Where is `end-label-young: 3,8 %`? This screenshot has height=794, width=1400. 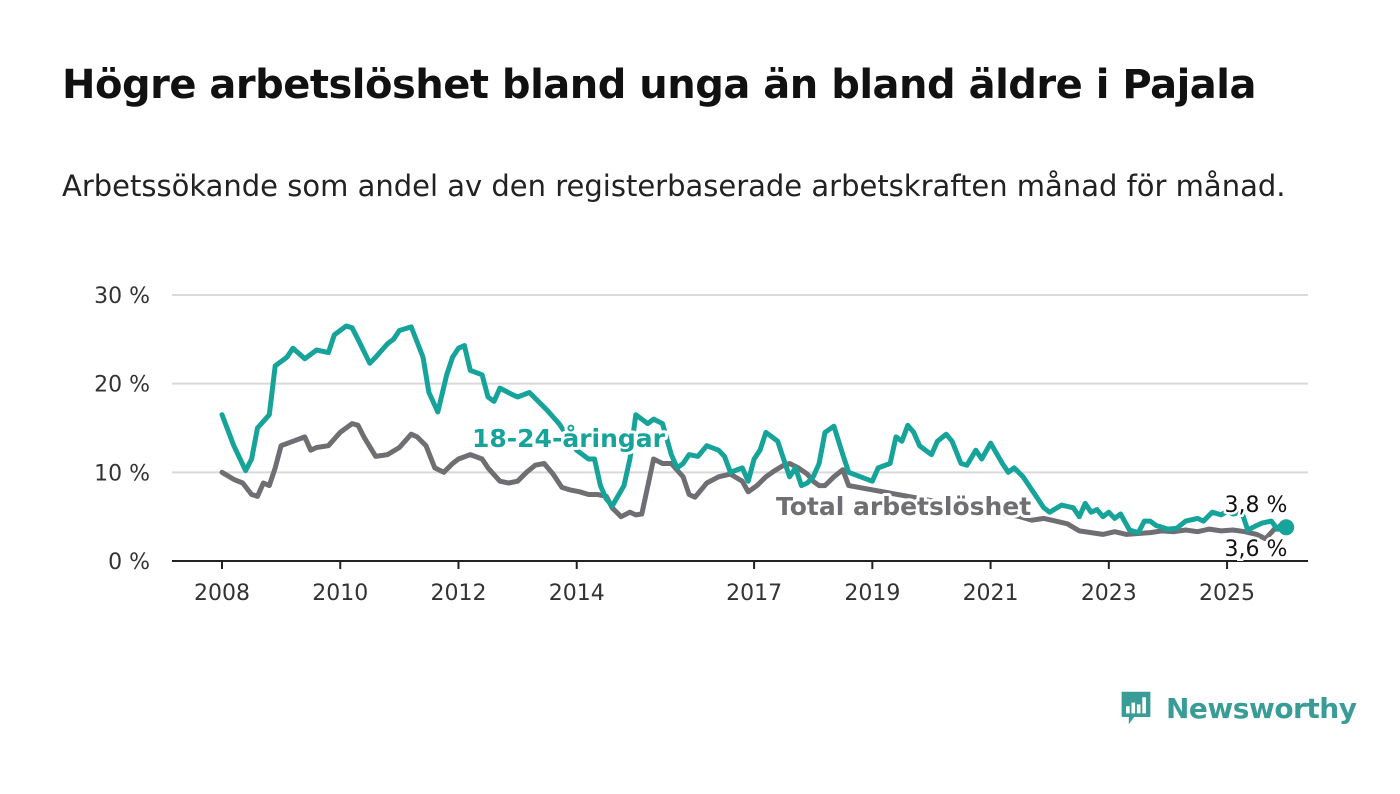 end-label-young: 3,8 % is located at coordinates (1256, 505).